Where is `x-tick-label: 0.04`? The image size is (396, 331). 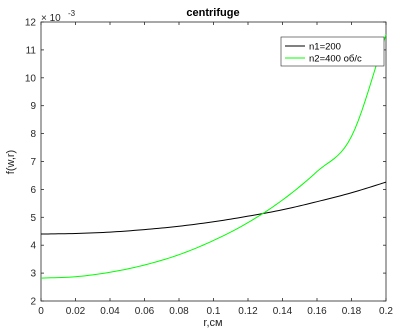
x-tick-label: 0.04 is located at coordinates (110, 311).